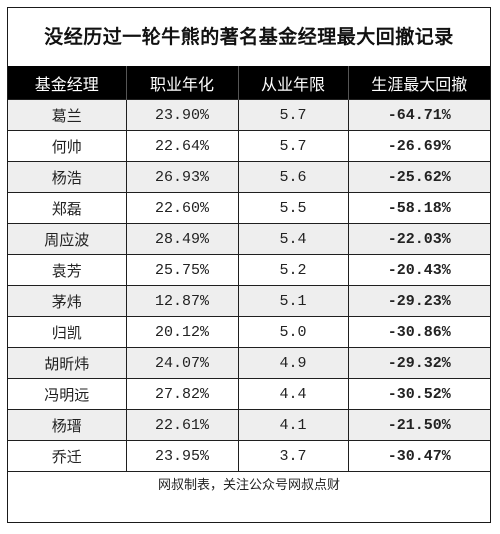 Image resolution: width=500 pixels, height=534 pixels. I want to click on table-row: 胡昕炜 24.07% 4.9 -29.32%, so click(249, 363).